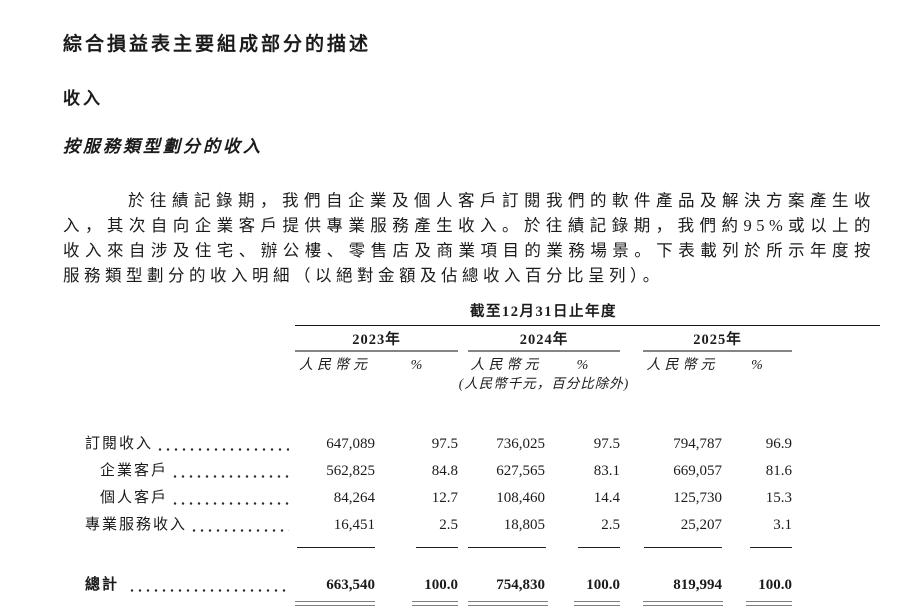 This screenshot has width=903, height=615. Describe the element at coordinates (506, 365) in the screenshot. I see `col-header-amount-2024: 人民幣元` at that location.